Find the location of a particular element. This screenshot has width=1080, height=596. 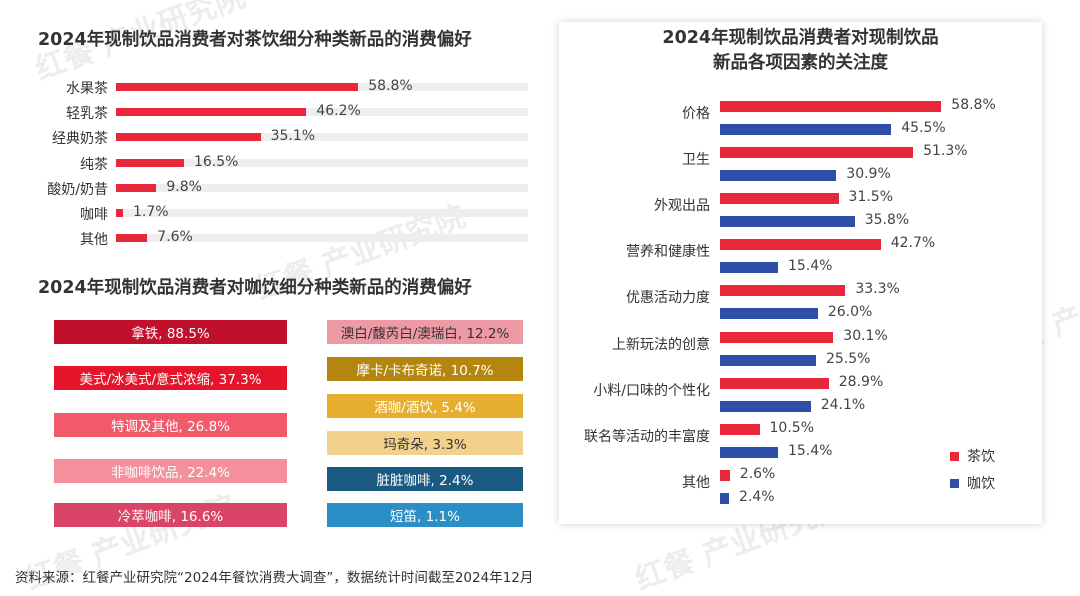

factor-value-coffee: 26.0% is located at coordinates (850, 312).